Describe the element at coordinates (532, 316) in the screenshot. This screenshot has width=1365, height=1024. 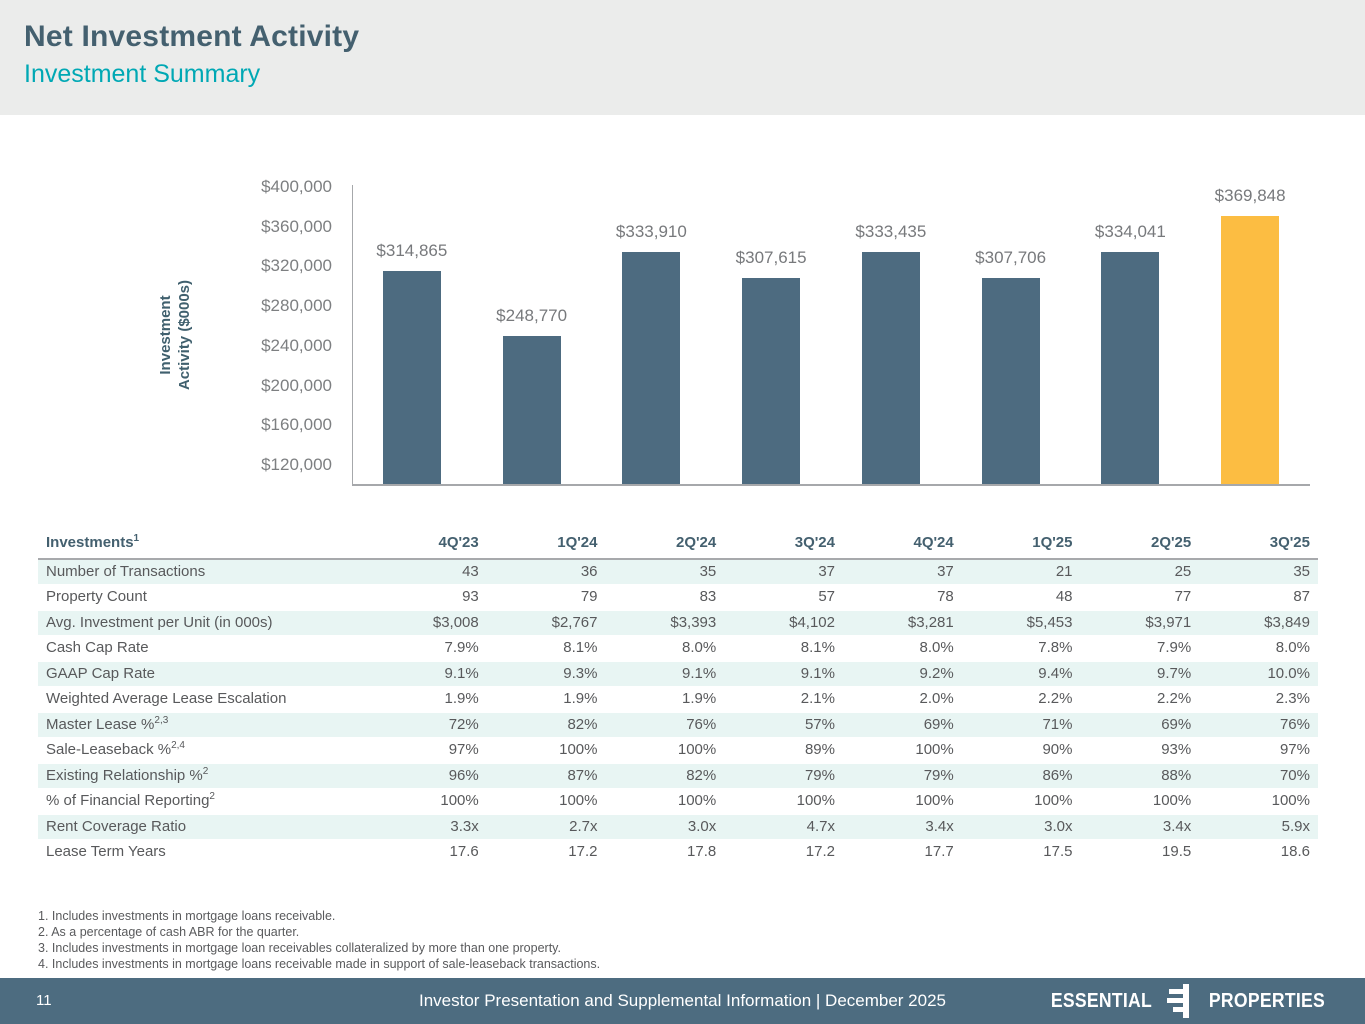
I see `bar-value-label: $248,770` at that location.